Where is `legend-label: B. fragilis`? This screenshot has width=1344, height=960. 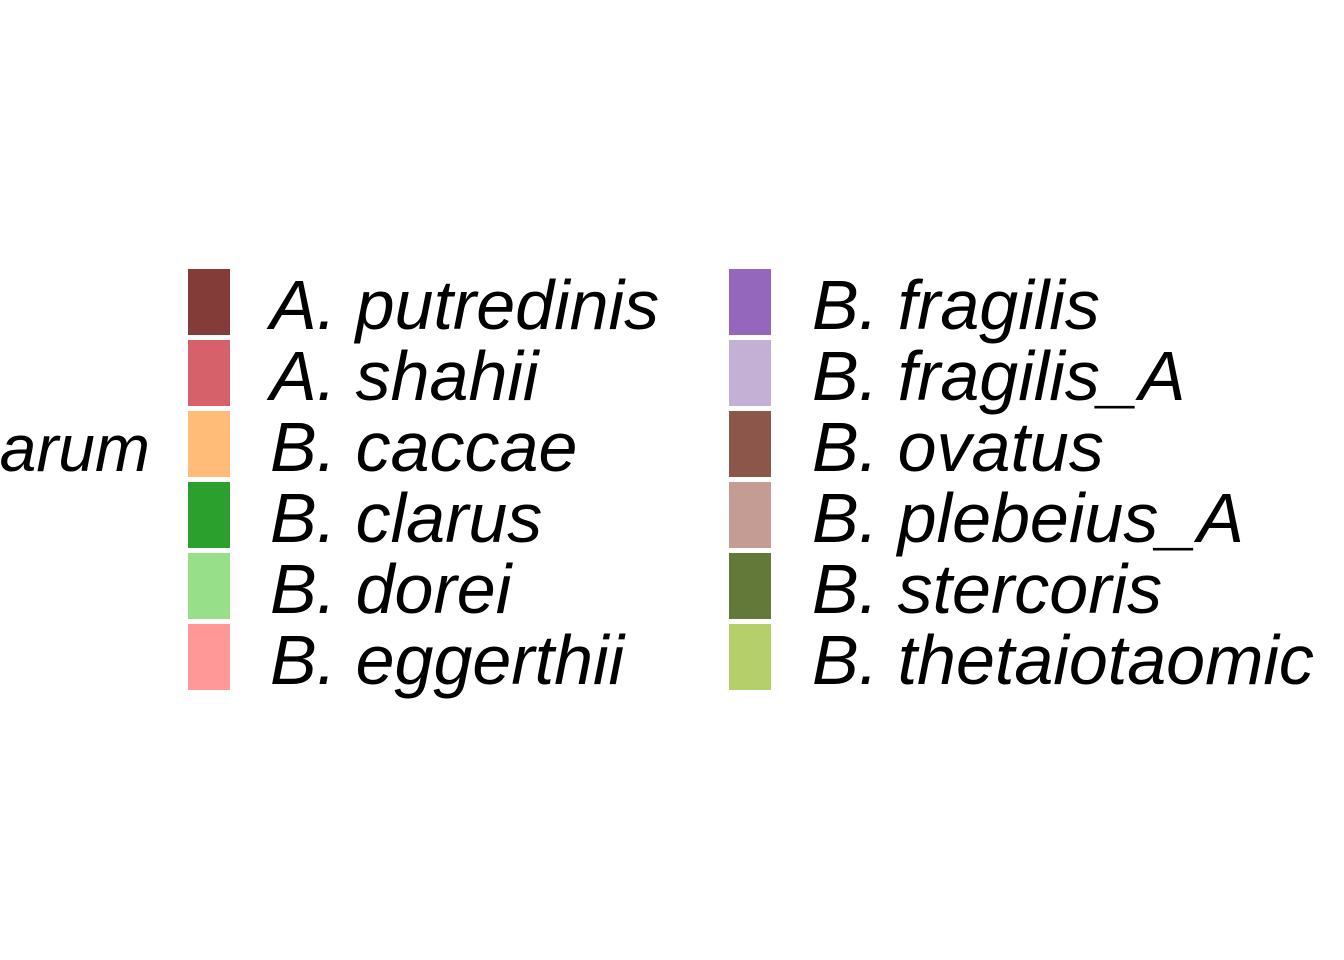
legend-label: B. fragilis is located at coordinates (956, 305).